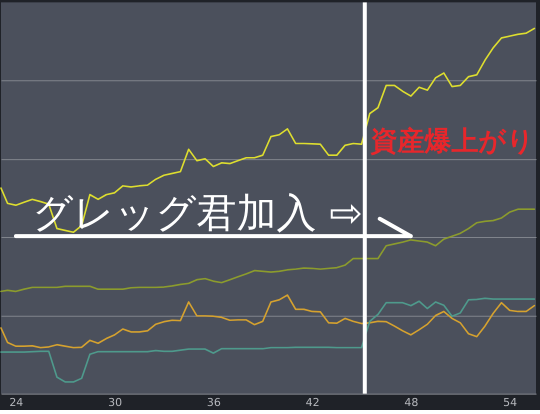 This screenshot has height=414, width=540. What do you see at coordinates (115, 403) in the screenshot?
I see `x-tick-label: 30` at bounding box center [115, 403].